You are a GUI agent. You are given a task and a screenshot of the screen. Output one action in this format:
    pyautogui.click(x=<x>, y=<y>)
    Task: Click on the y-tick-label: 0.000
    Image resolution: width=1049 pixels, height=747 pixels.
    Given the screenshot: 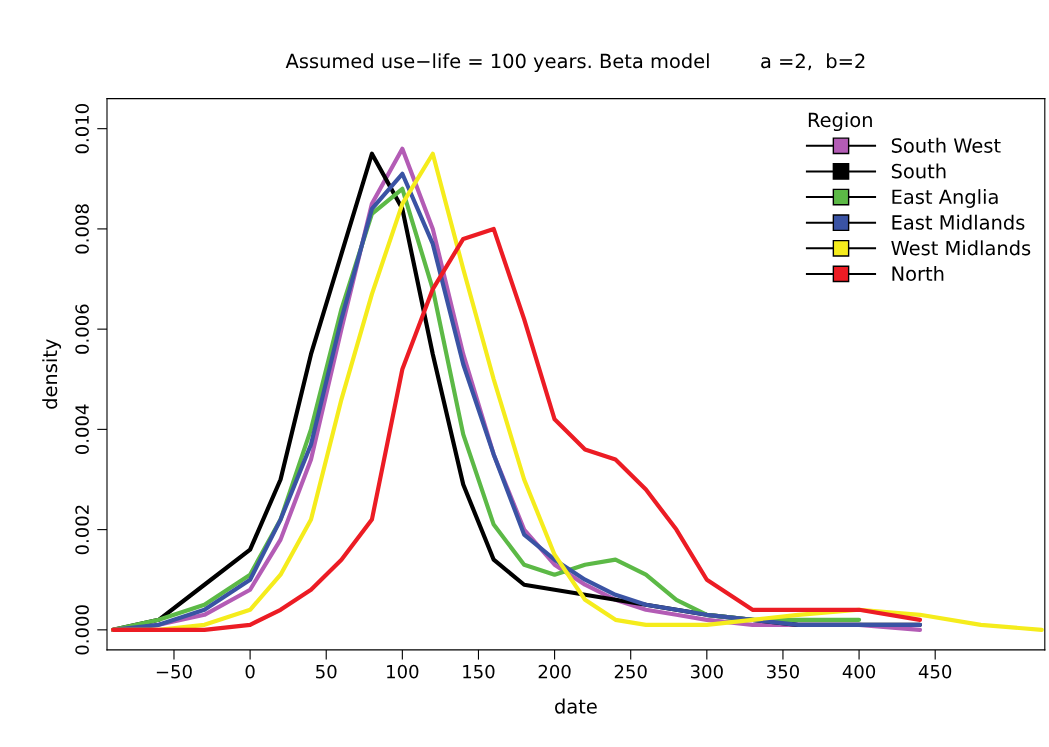 What is the action you would take?
    pyautogui.click(x=82, y=630)
    